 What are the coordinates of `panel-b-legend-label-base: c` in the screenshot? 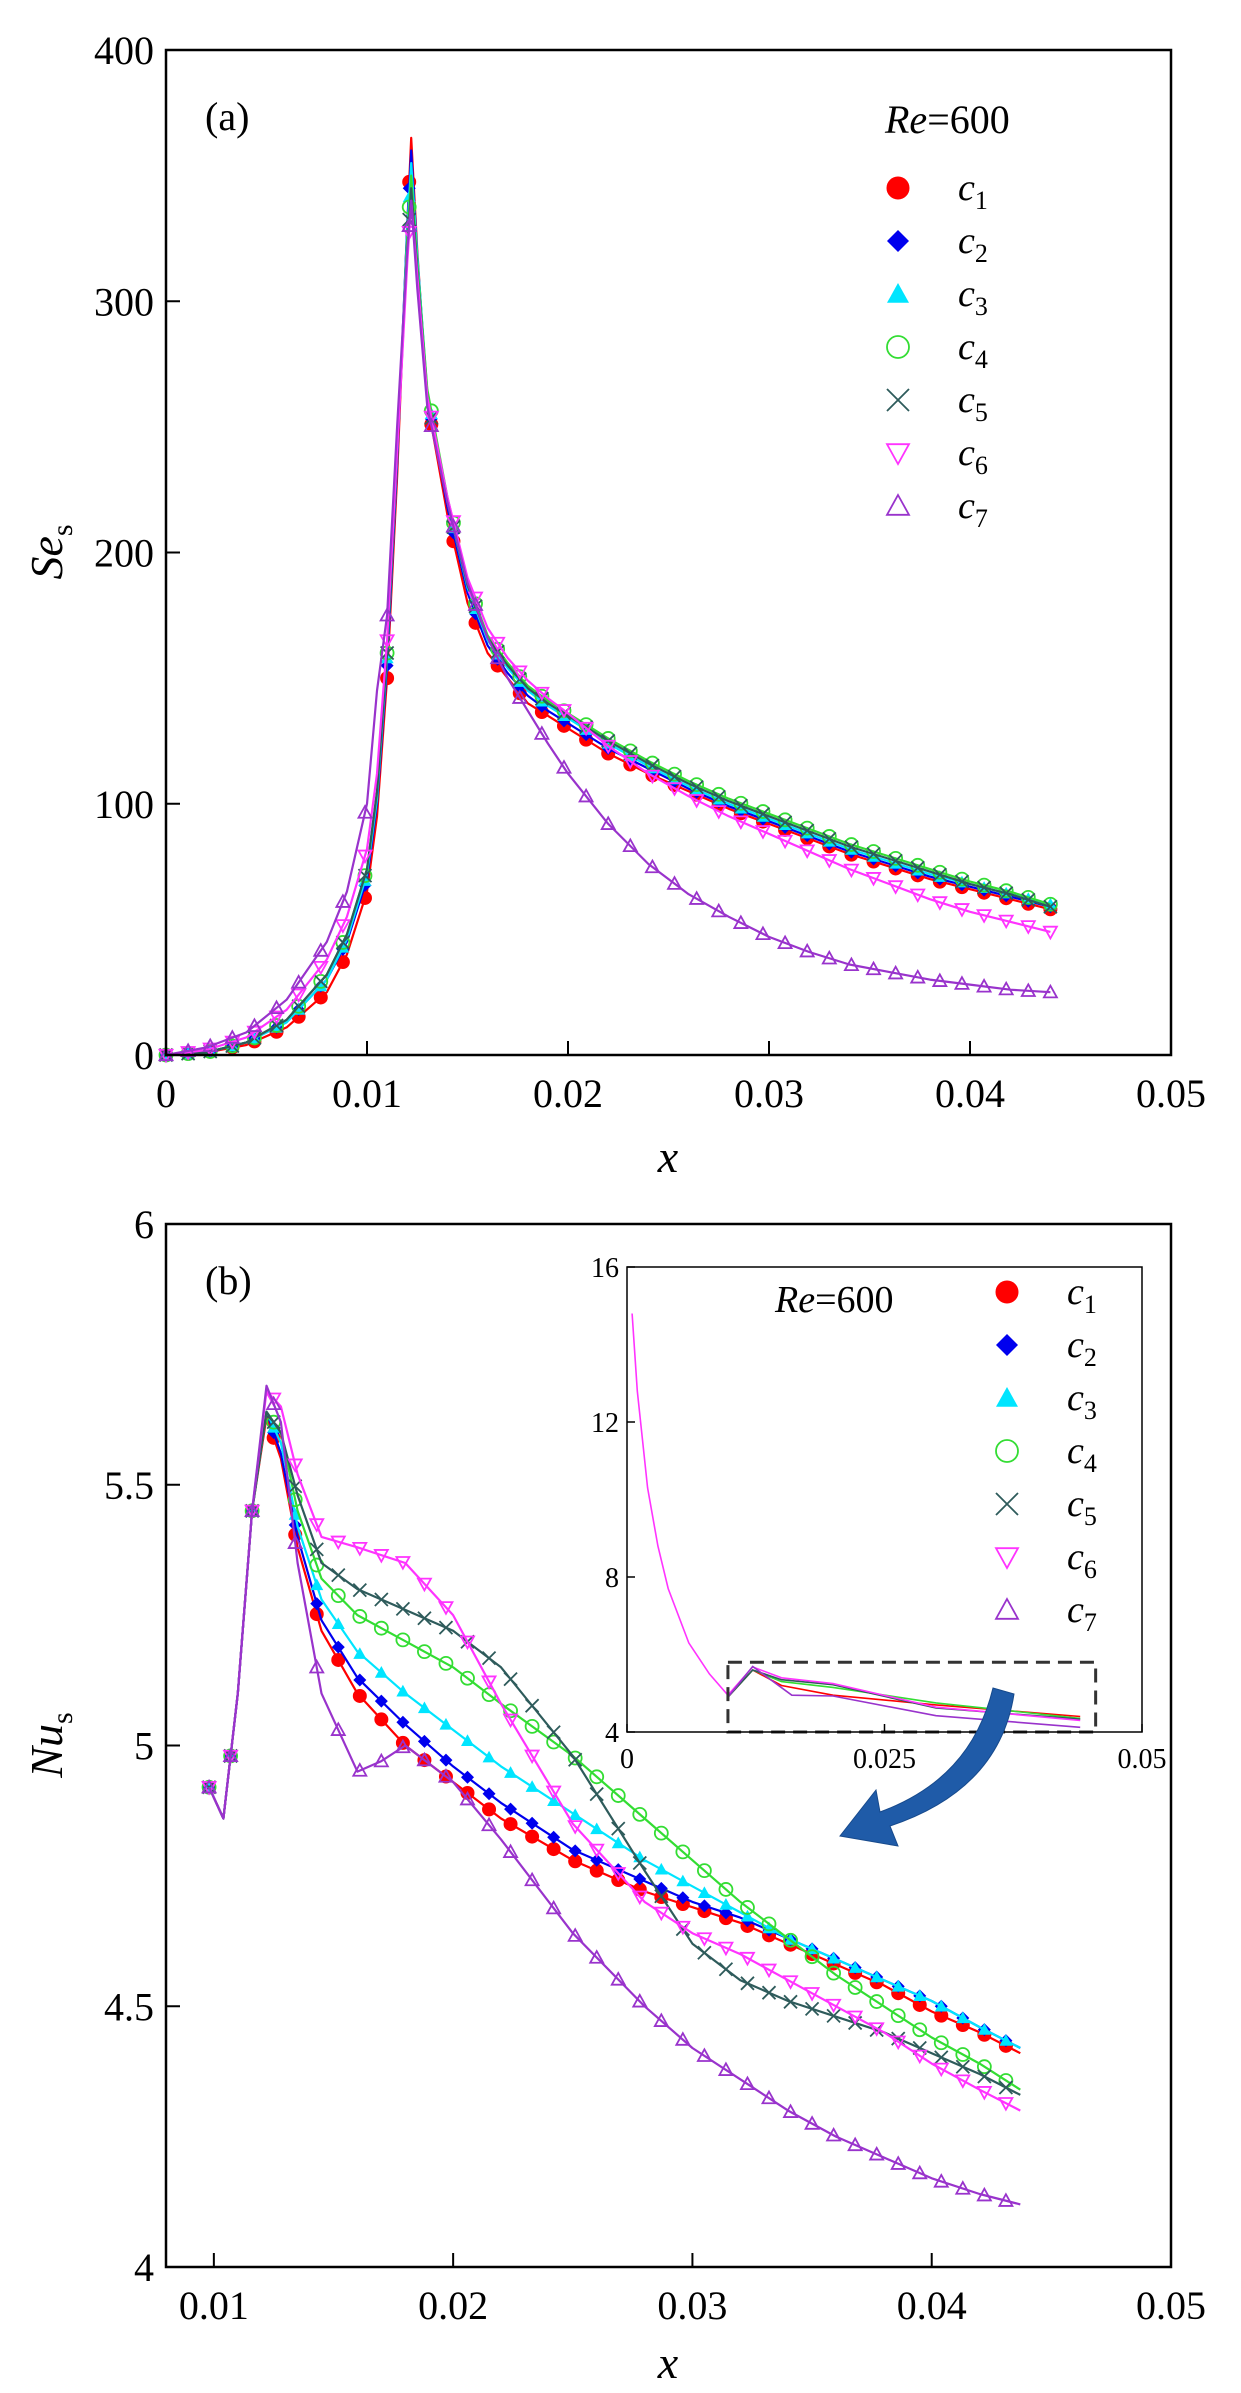 It's located at (1075, 1610).